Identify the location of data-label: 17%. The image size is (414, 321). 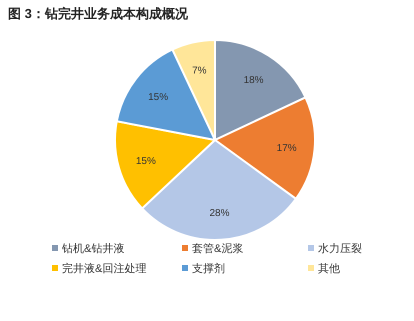
(286, 148).